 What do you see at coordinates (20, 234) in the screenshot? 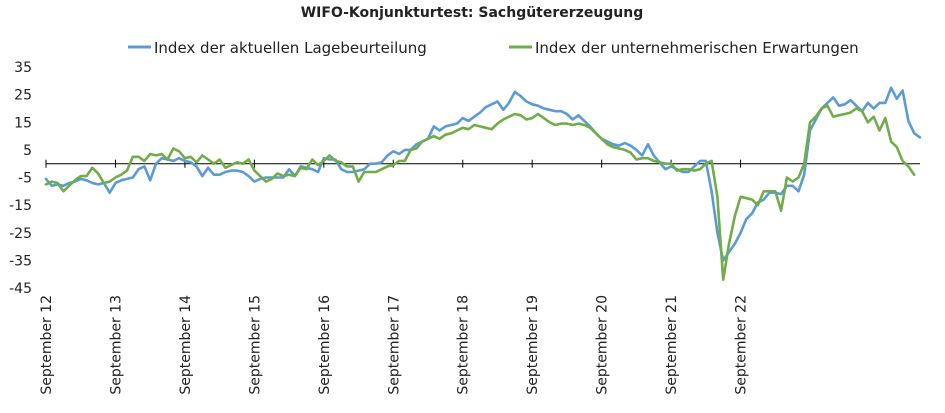
I see `y-tick-label: -25` at bounding box center [20, 234].